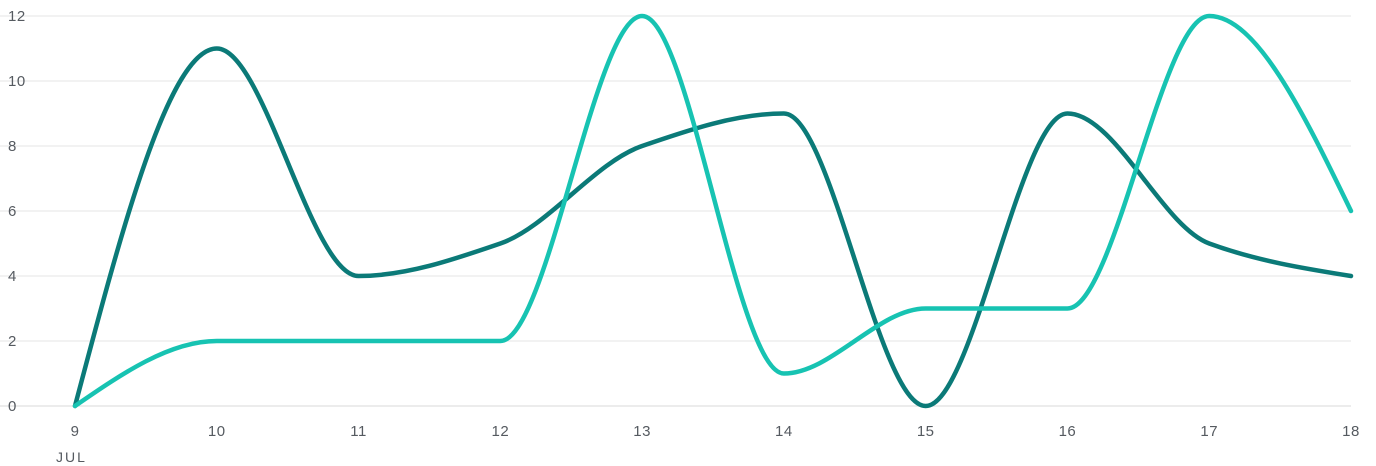 Image resolution: width=1376 pixels, height=466 pixels. Describe the element at coordinates (12, 341) in the screenshot. I see `y-tick-label: 2` at that location.